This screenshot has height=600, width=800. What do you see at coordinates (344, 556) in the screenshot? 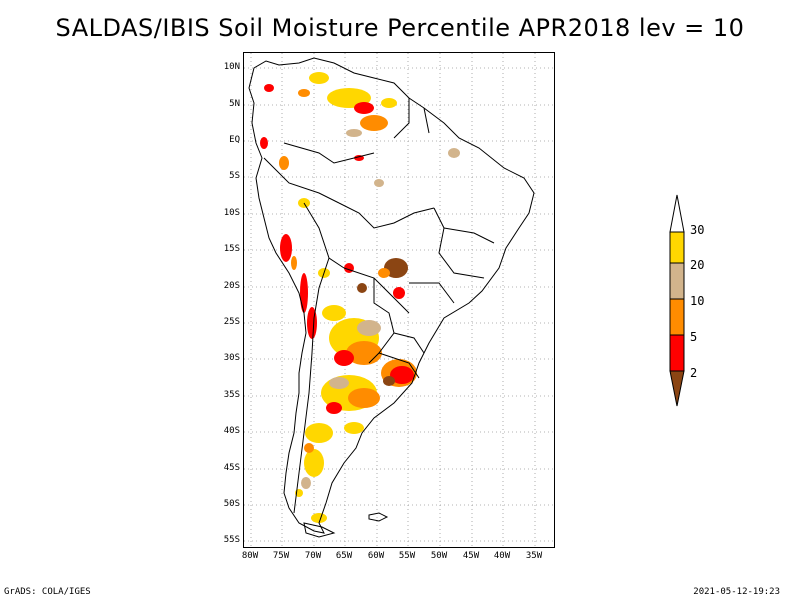
I see `lon-label-65w: 65W` at bounding box center [344, 556].